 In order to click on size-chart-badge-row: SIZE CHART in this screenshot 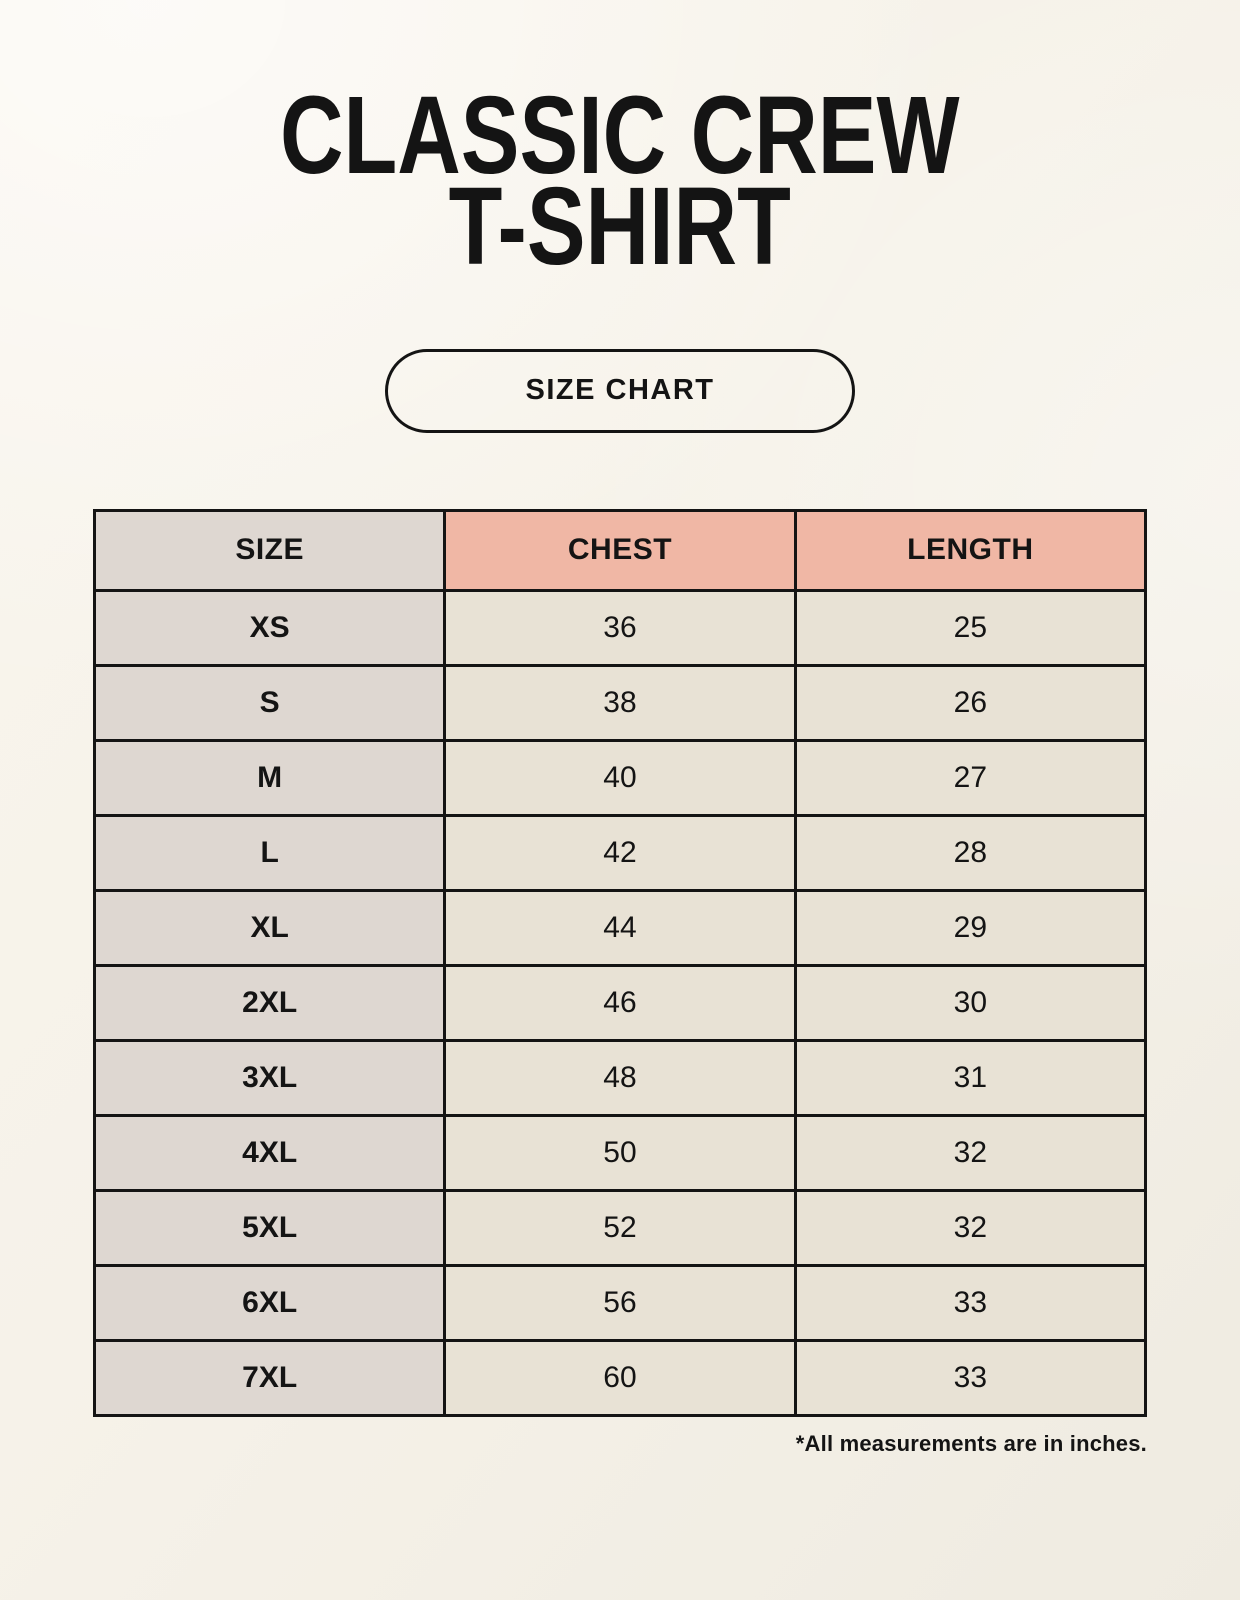, I will do `click(620, 390)`.